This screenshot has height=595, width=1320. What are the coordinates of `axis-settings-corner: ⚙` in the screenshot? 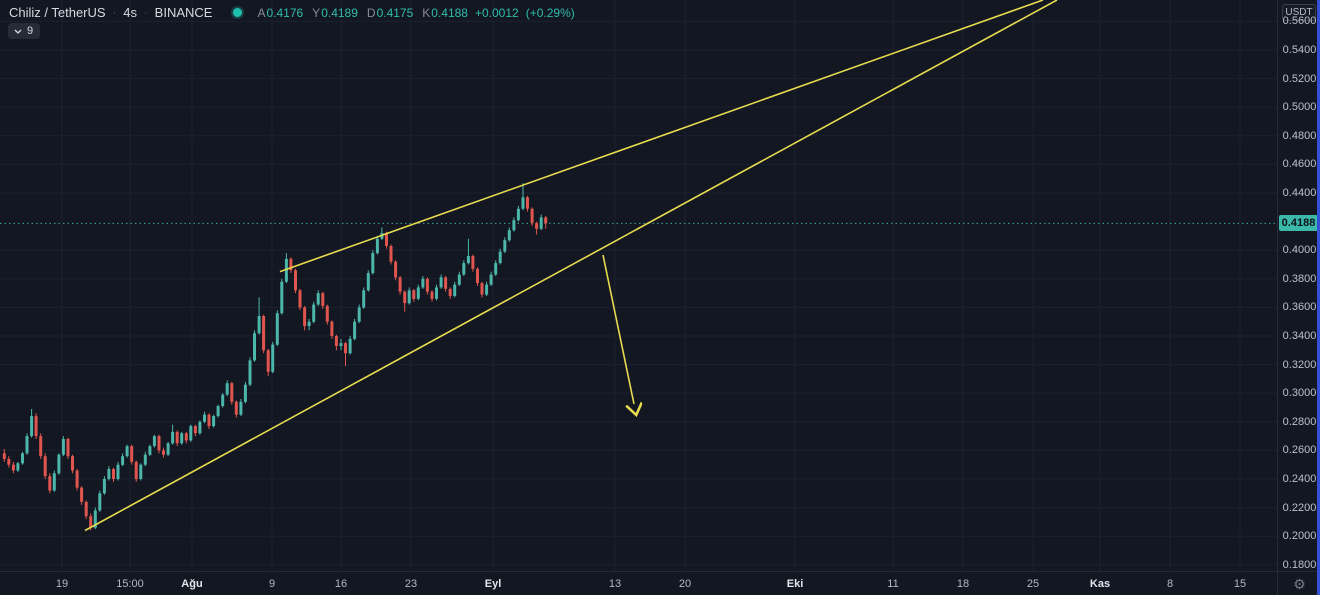 It's located at (1298, 583).